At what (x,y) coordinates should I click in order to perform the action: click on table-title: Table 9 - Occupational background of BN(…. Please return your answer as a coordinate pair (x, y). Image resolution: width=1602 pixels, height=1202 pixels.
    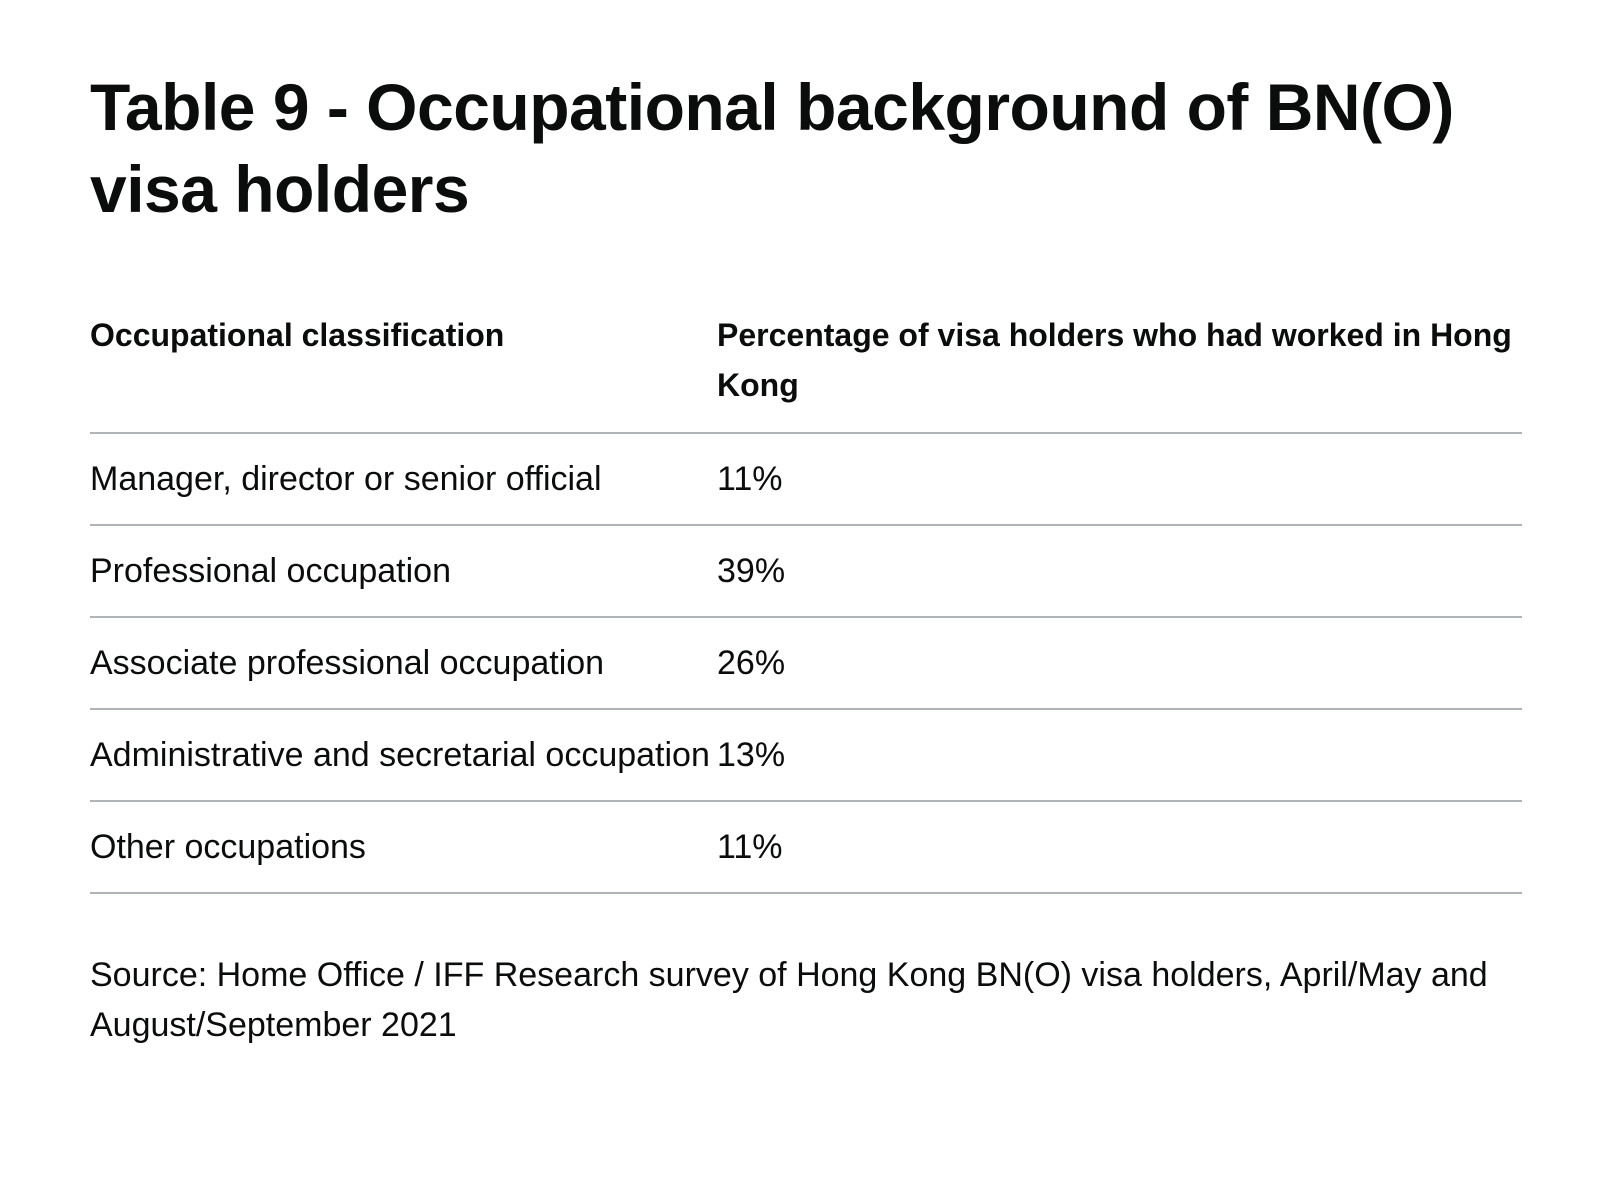
    Looking at the image, I should click on (772, 148).